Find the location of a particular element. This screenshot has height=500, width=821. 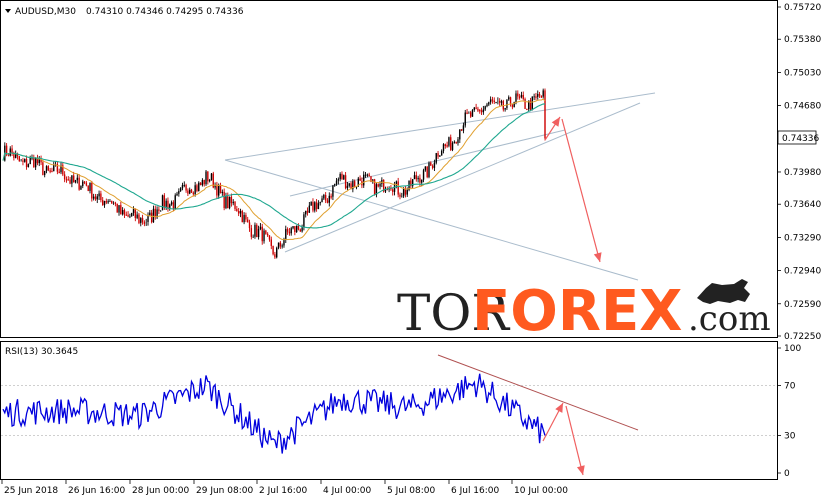

symbol-label: AUDUSD,M30 is located at coordinates (45, 12).